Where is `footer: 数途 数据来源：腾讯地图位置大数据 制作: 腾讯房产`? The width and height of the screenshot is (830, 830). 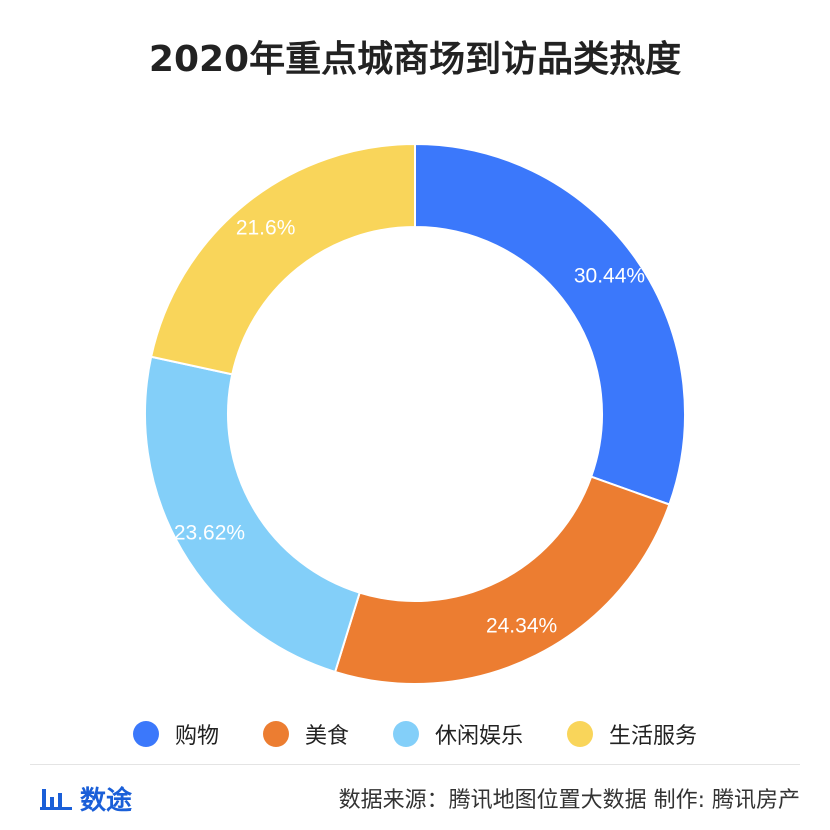 footer: 数途 数据来源：腾讯地图位置大数据 制作: 腾讯房产 is located at coordinates (420, 798).